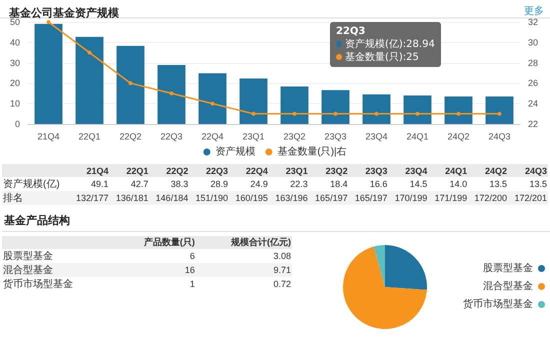 The image size is (550, 341). I want to click on category-label: 22Q3, so click(209, 170).